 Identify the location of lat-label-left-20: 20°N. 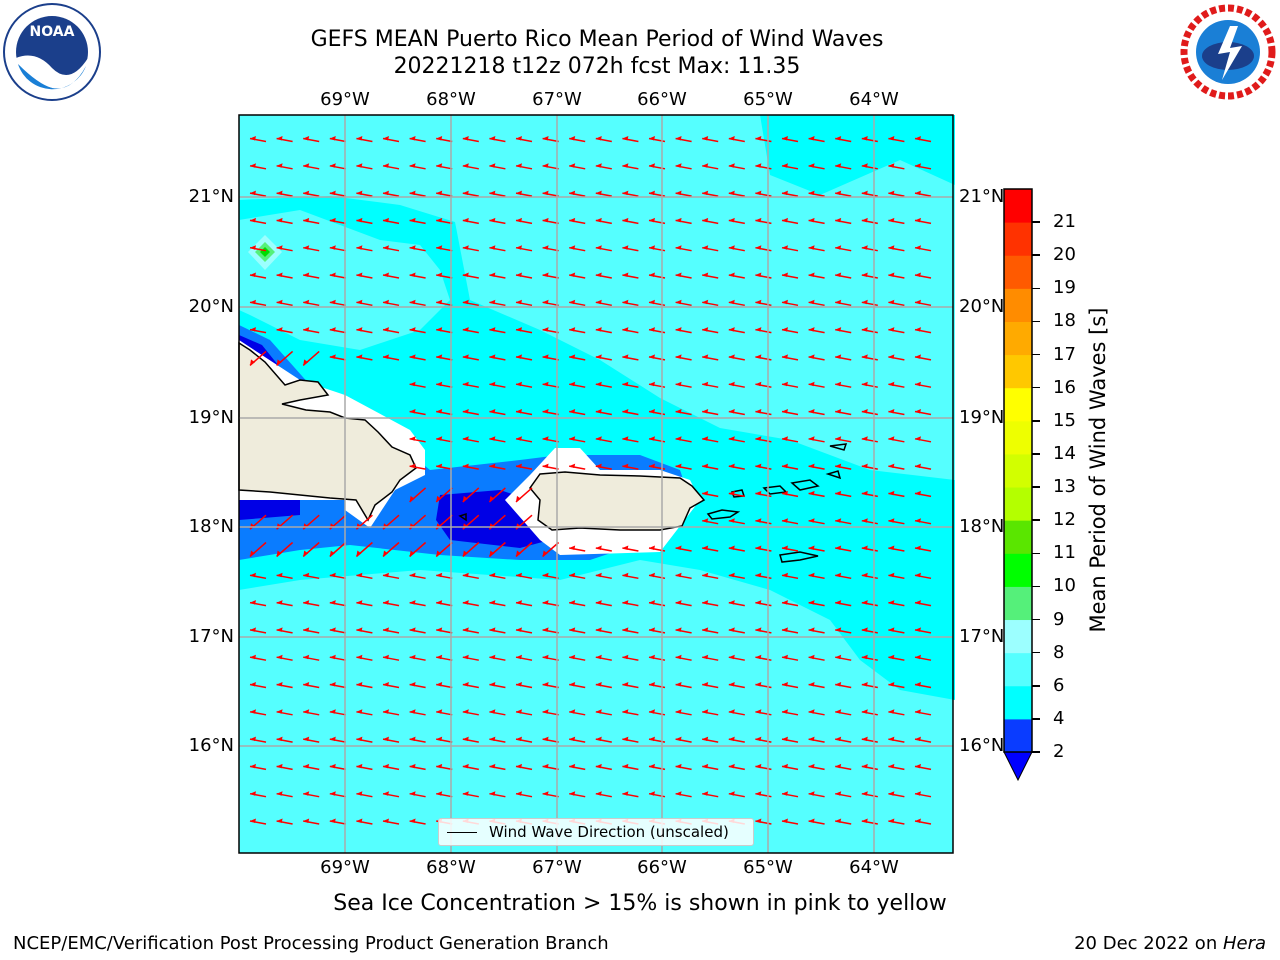
(211, 306).